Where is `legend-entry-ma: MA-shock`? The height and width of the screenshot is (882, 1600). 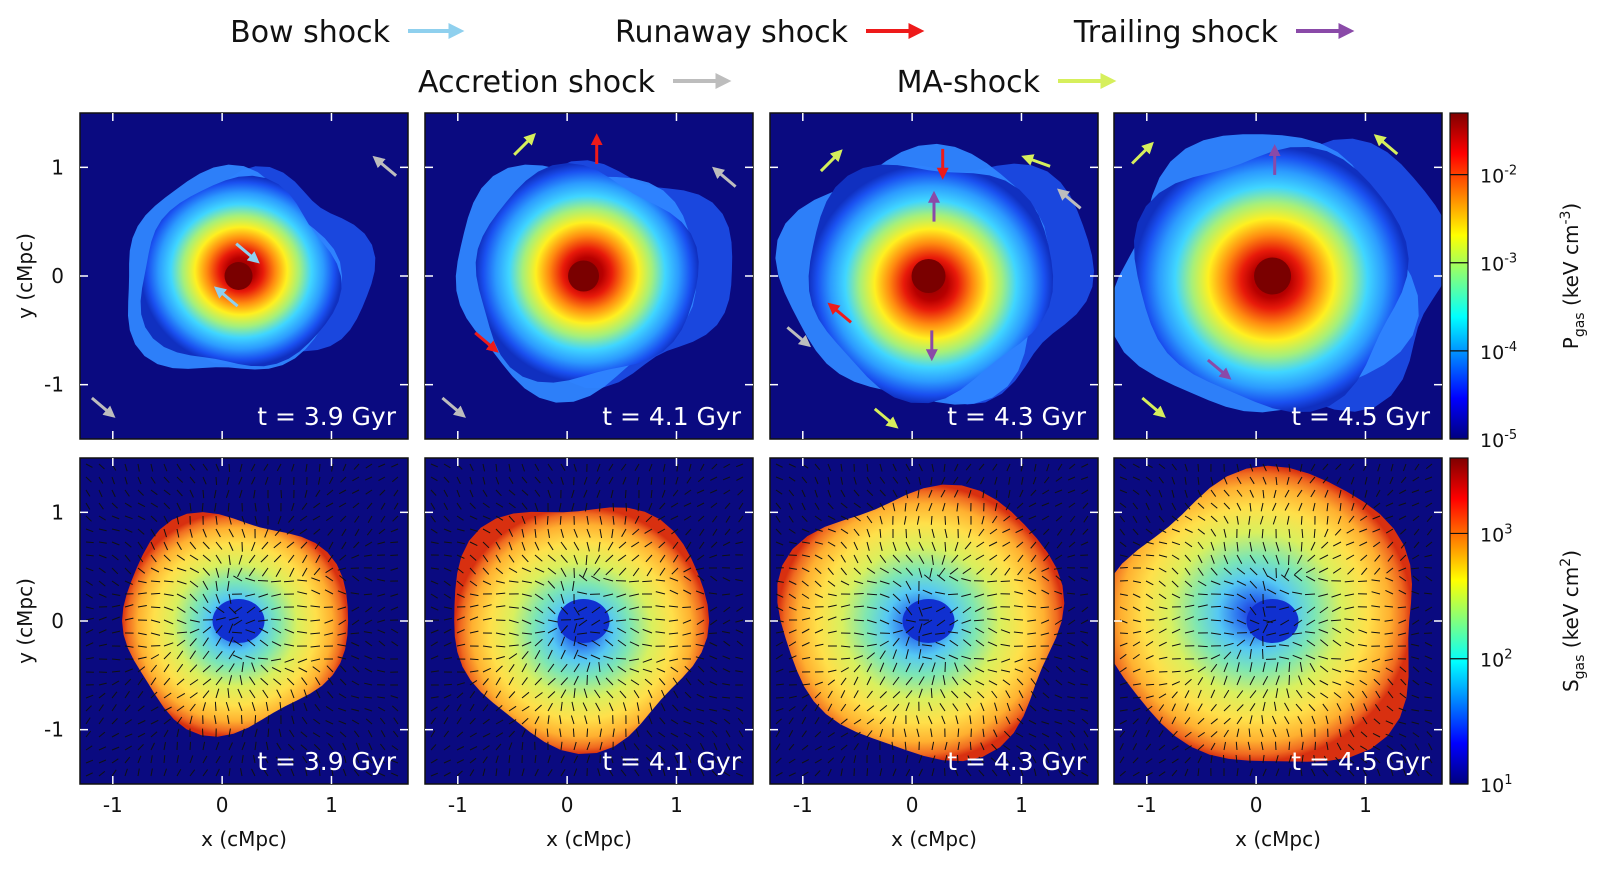 legend-entry-ma: MA-shock is located at coordinates (1007, 82).